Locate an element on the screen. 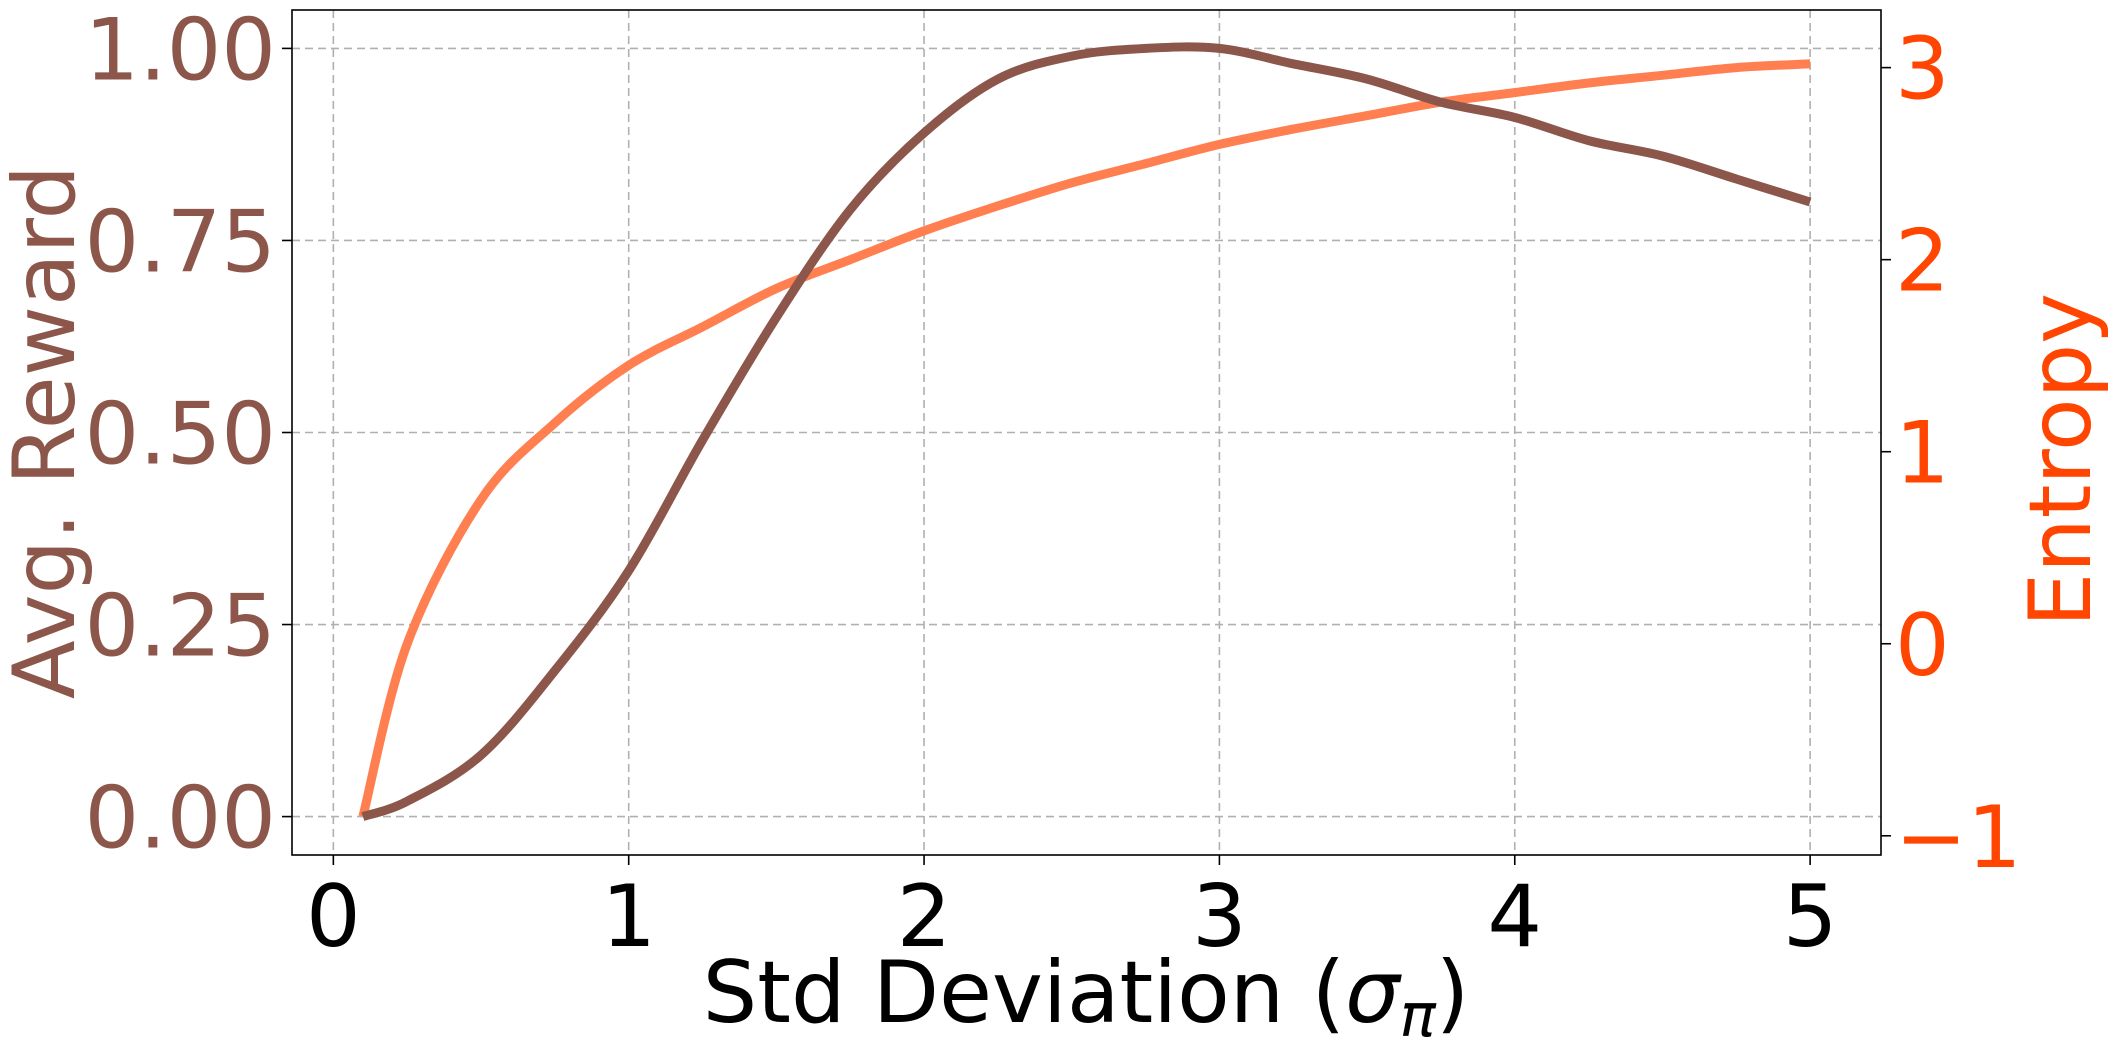  left-y-axis-title: Avg. Reward is located at coordinates (47, 432).